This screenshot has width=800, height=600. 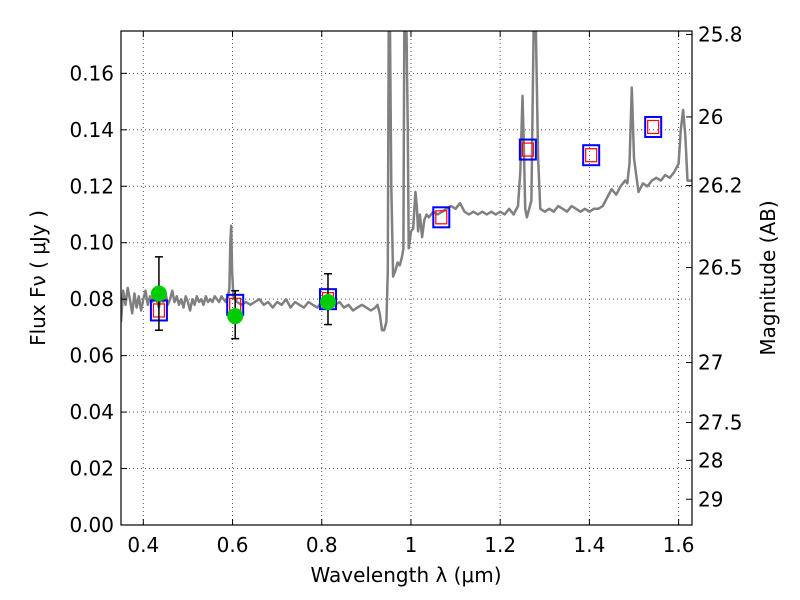 I want to click on x-tick-label: 0.8, so click(x=322, y=545).